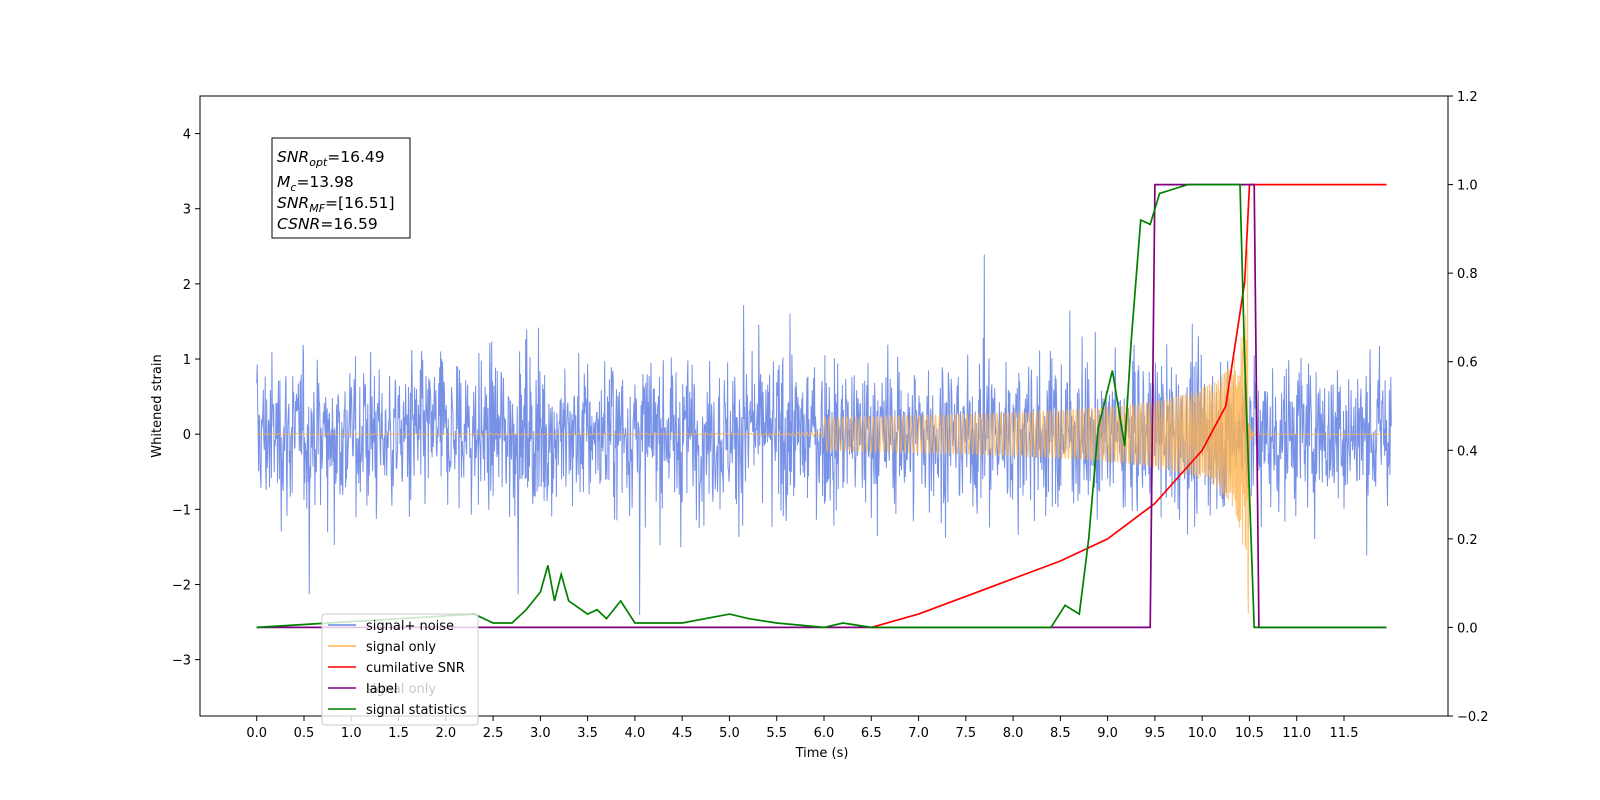 The image size is (1600, 800). Describe the element at coordinates (336, 204) in the screenshot. I see `stat-snr-mf: SNRMF=[16.51]` at that location.